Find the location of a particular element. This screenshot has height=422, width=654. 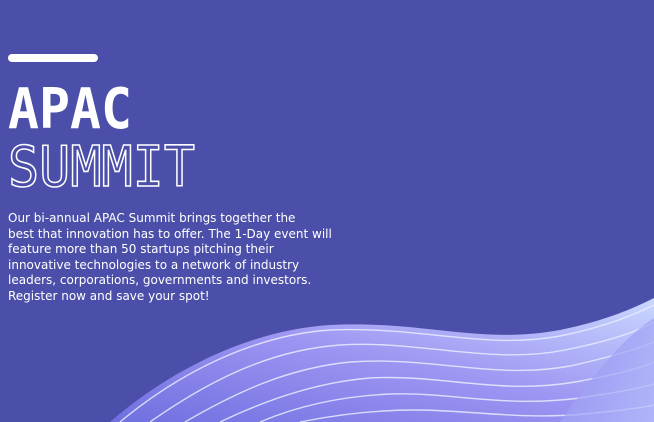

title-line-outline: SUMMIT is located at coordinates (101, 165).